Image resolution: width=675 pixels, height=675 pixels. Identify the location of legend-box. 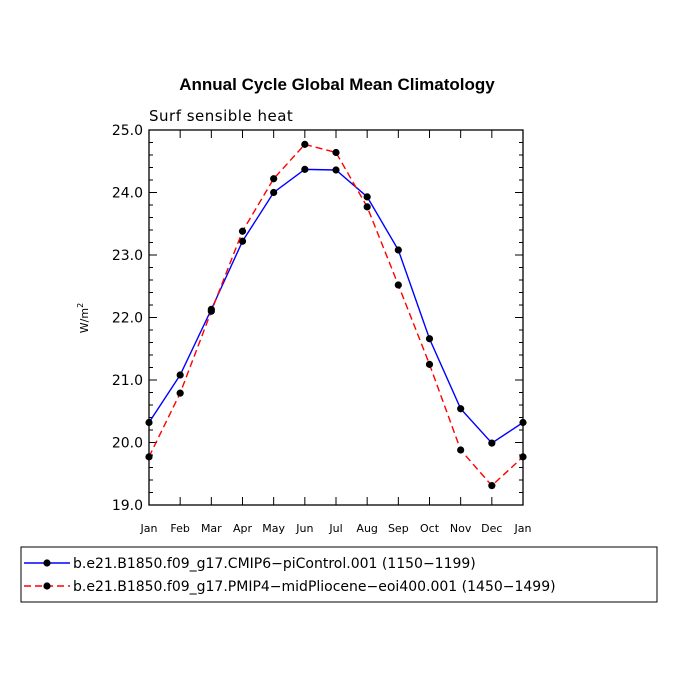
(339, 574).